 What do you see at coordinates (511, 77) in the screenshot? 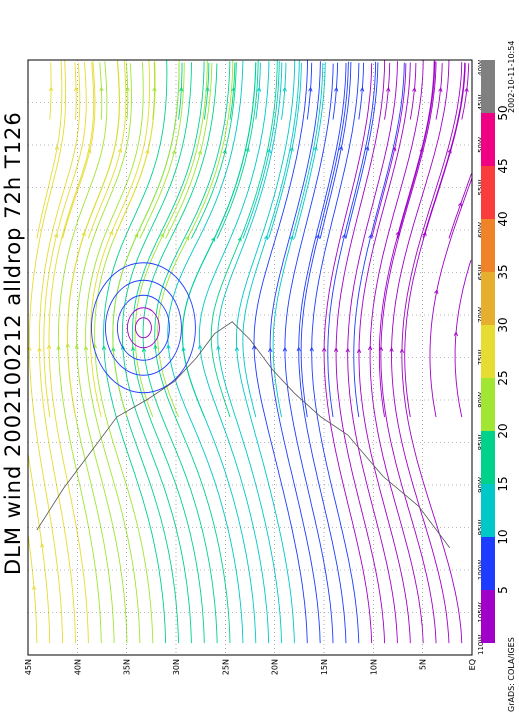
I see `timestamp-text: 2002-10-11-10:54` at bounding box center [511, 77].